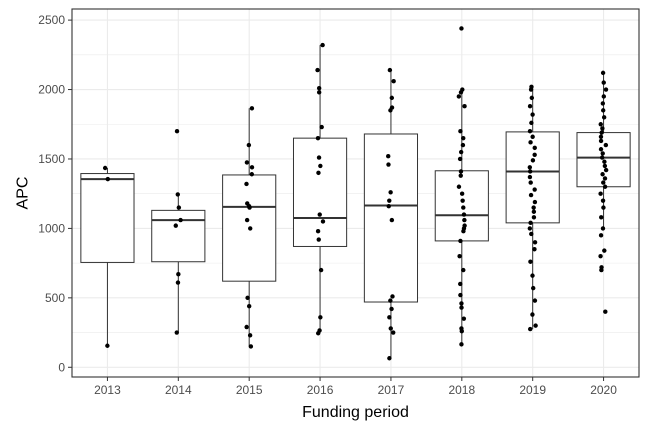 The height and width of the screenshot is (432, 648). What do you see at coordinates (55, 298) in the screenshot?
I see `y-tick-label: 500` at bounding box center [55, 298].